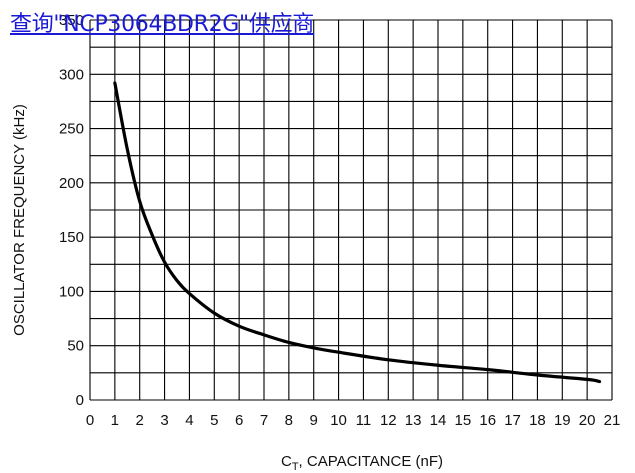  What do you see at coordinates (162, 24) in the screenshot?
I see `supplier-query-link: 查询"NCP3064BDR2G"供应商` at bounding box center [162, 24].